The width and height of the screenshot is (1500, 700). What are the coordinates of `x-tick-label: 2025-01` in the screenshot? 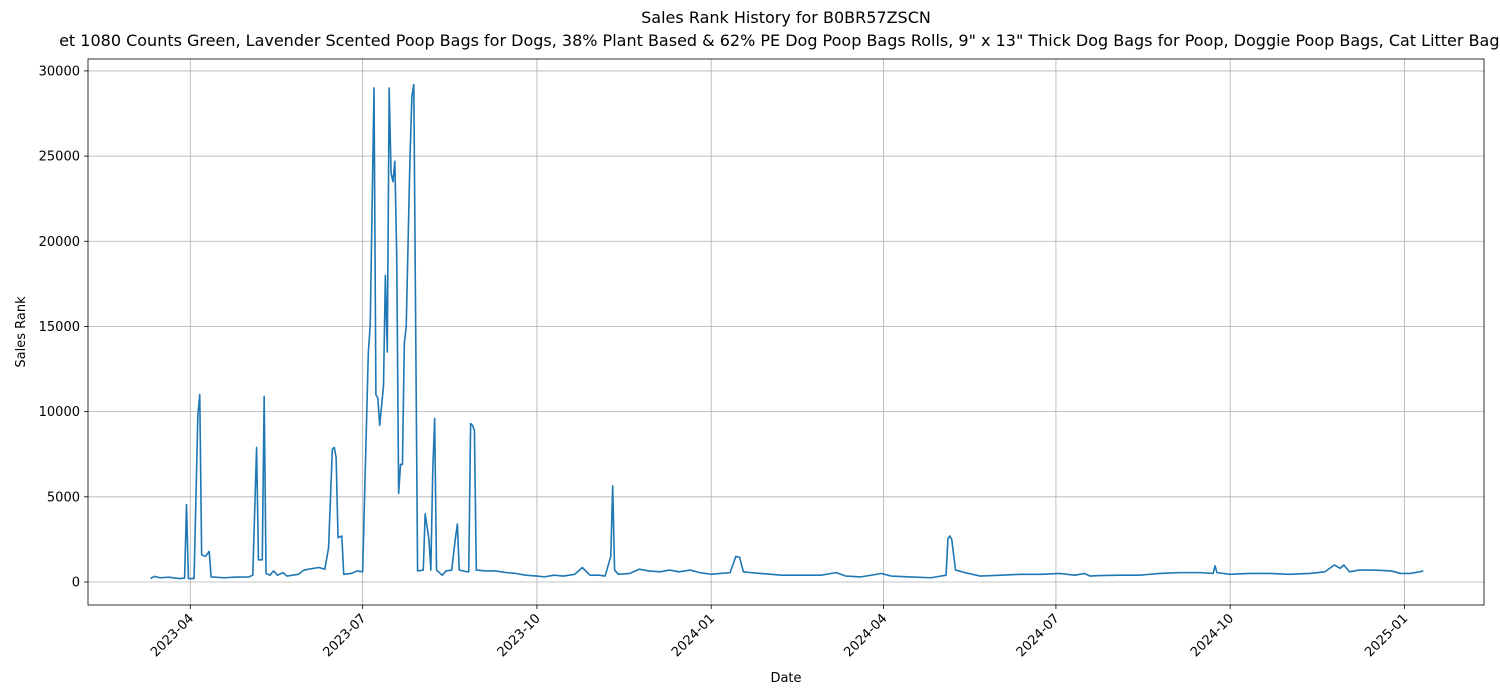 It's located at (1386, 635).